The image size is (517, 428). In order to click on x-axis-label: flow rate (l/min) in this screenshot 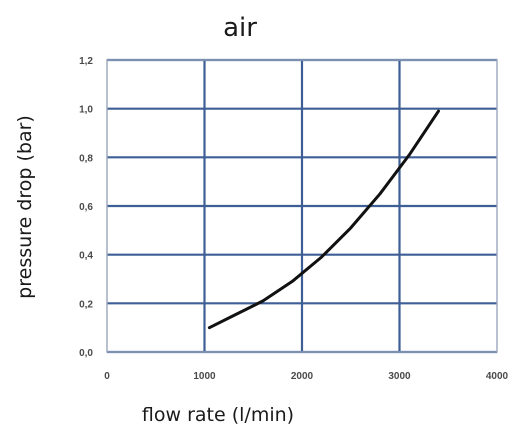, I will do `click(218, 415)`.